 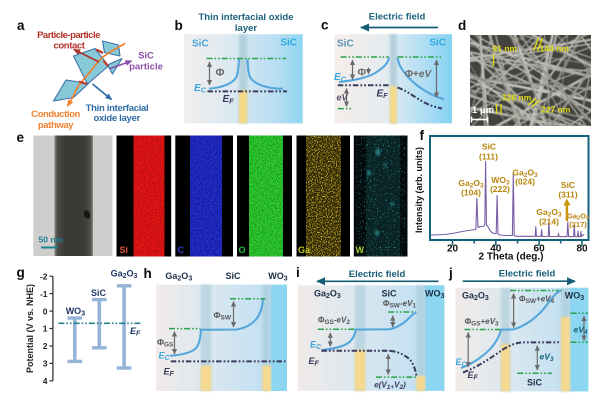 What do you see at coordinates (246, 28) in the screenshot?
I see `svg-text: layer` at bounding box center [246, 28].